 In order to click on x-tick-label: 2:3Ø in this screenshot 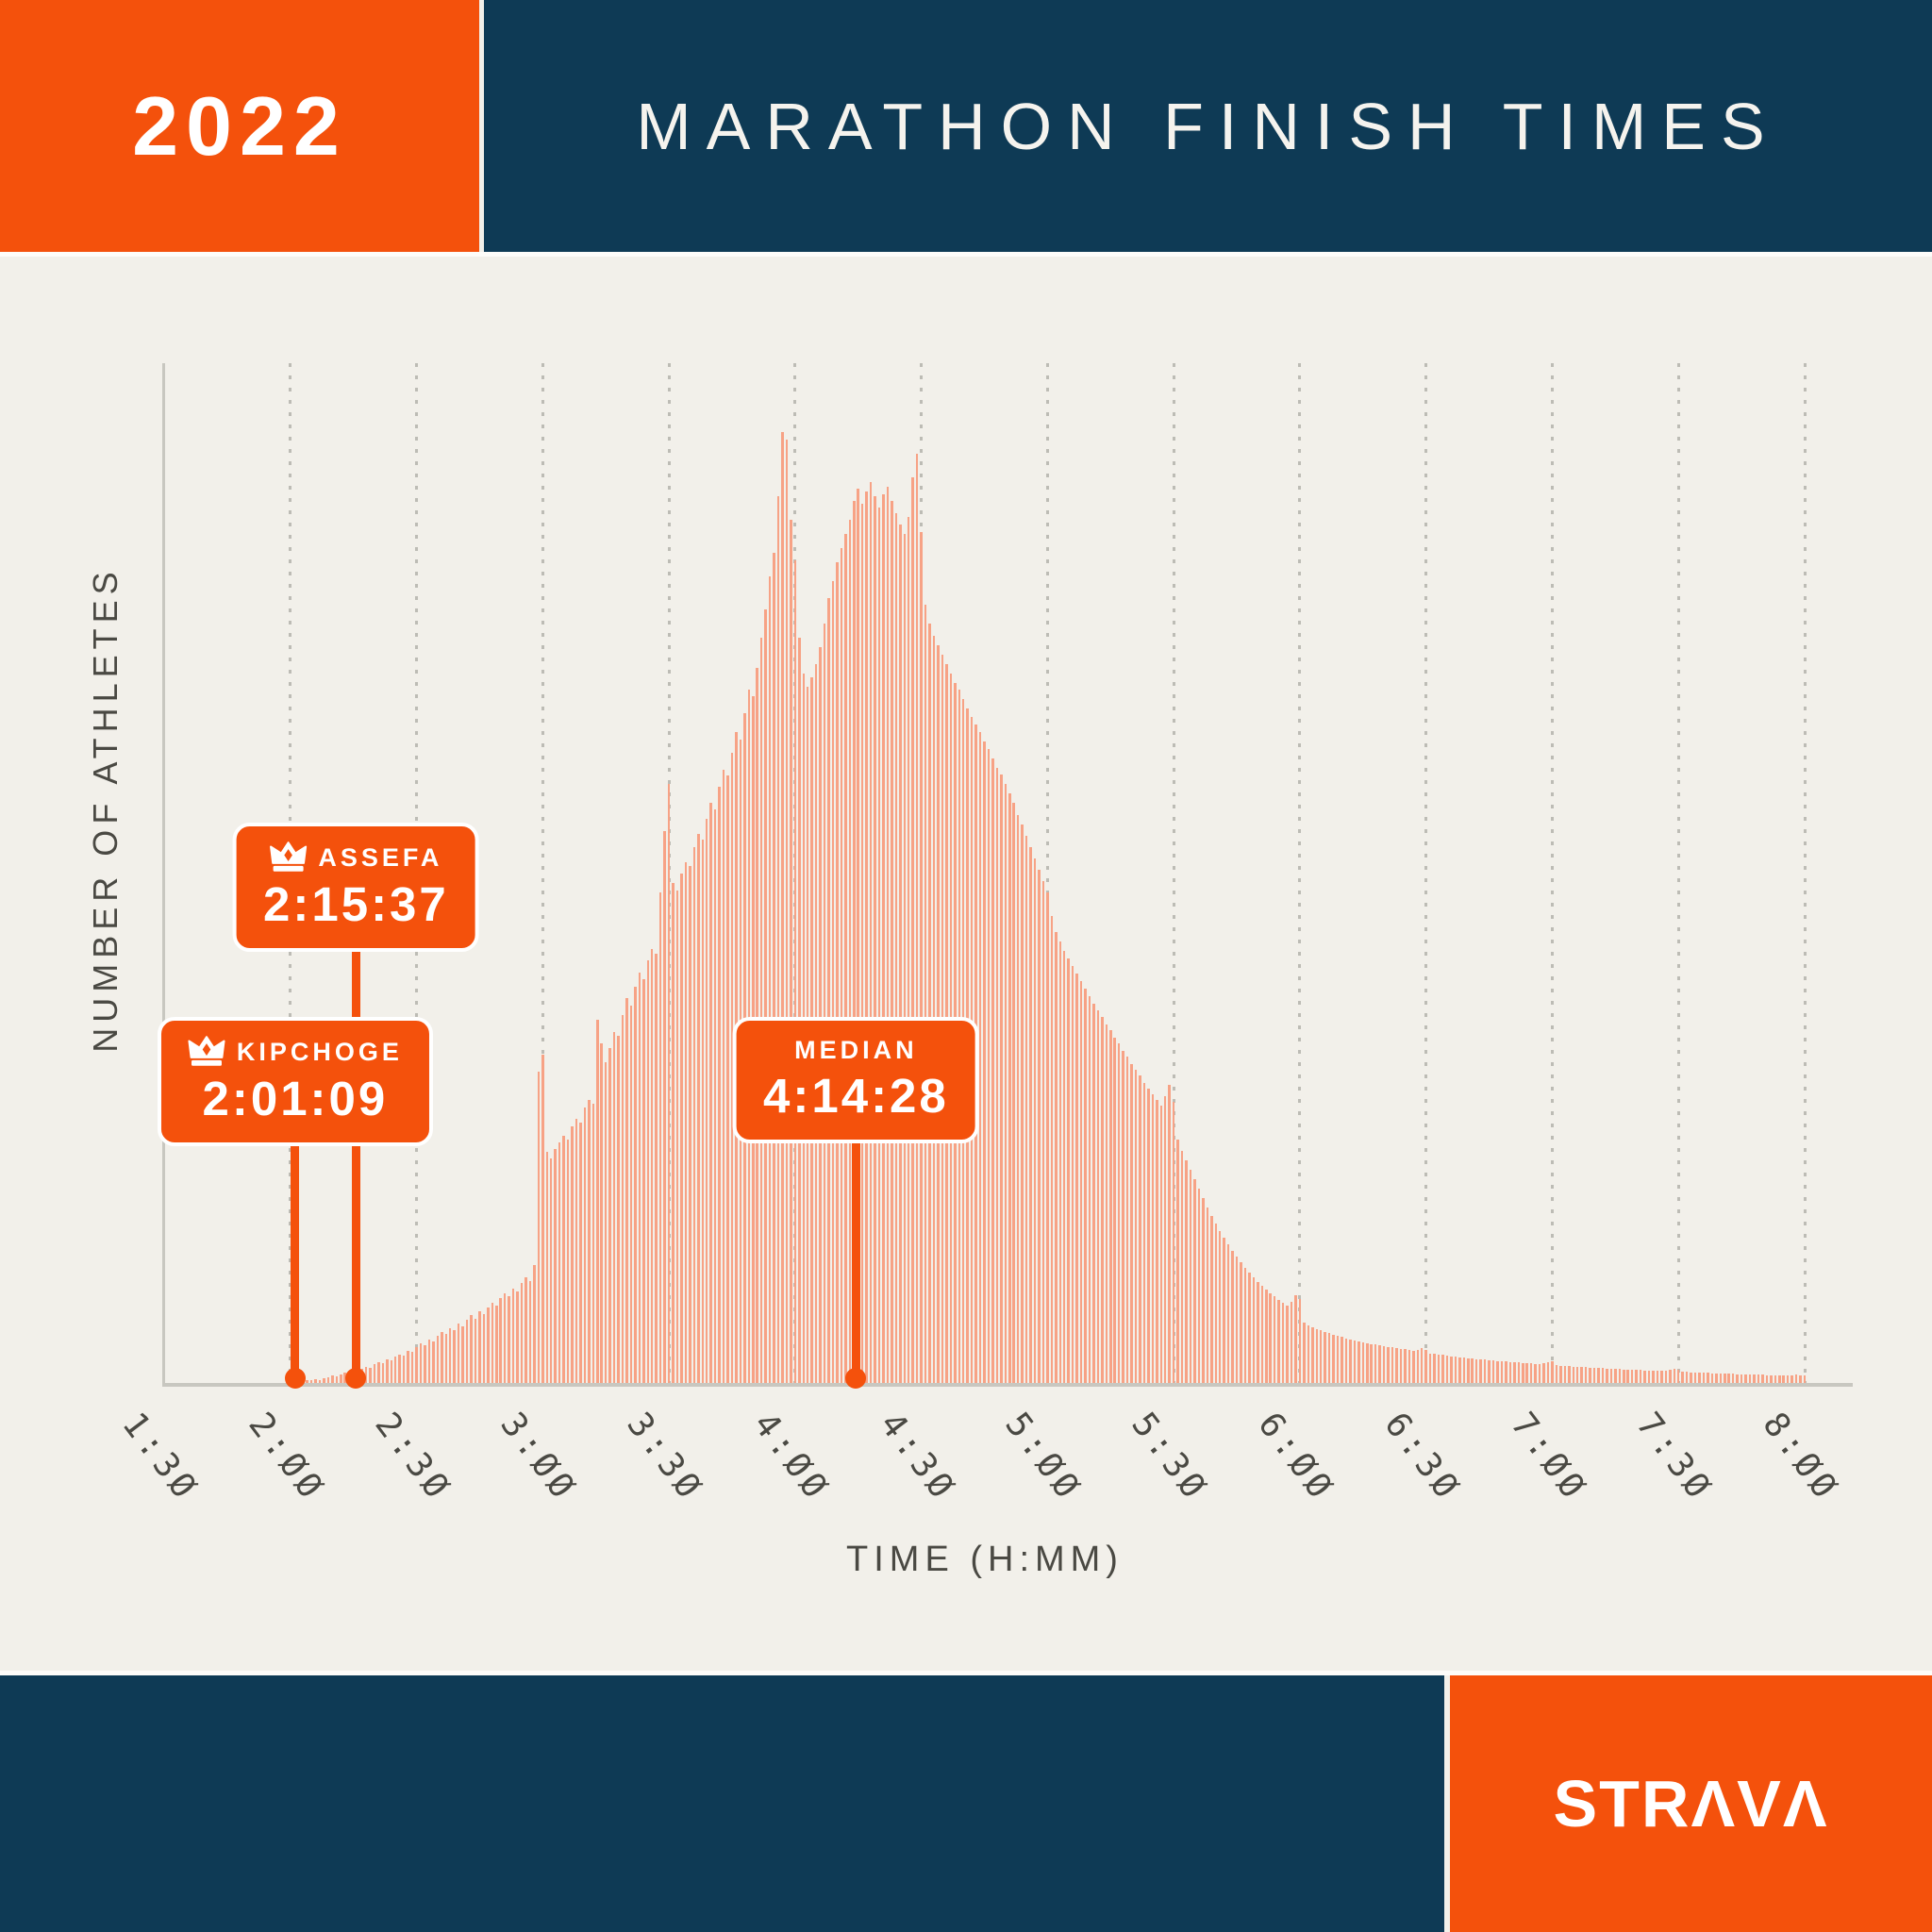, I will do `click(412, 1457)`.